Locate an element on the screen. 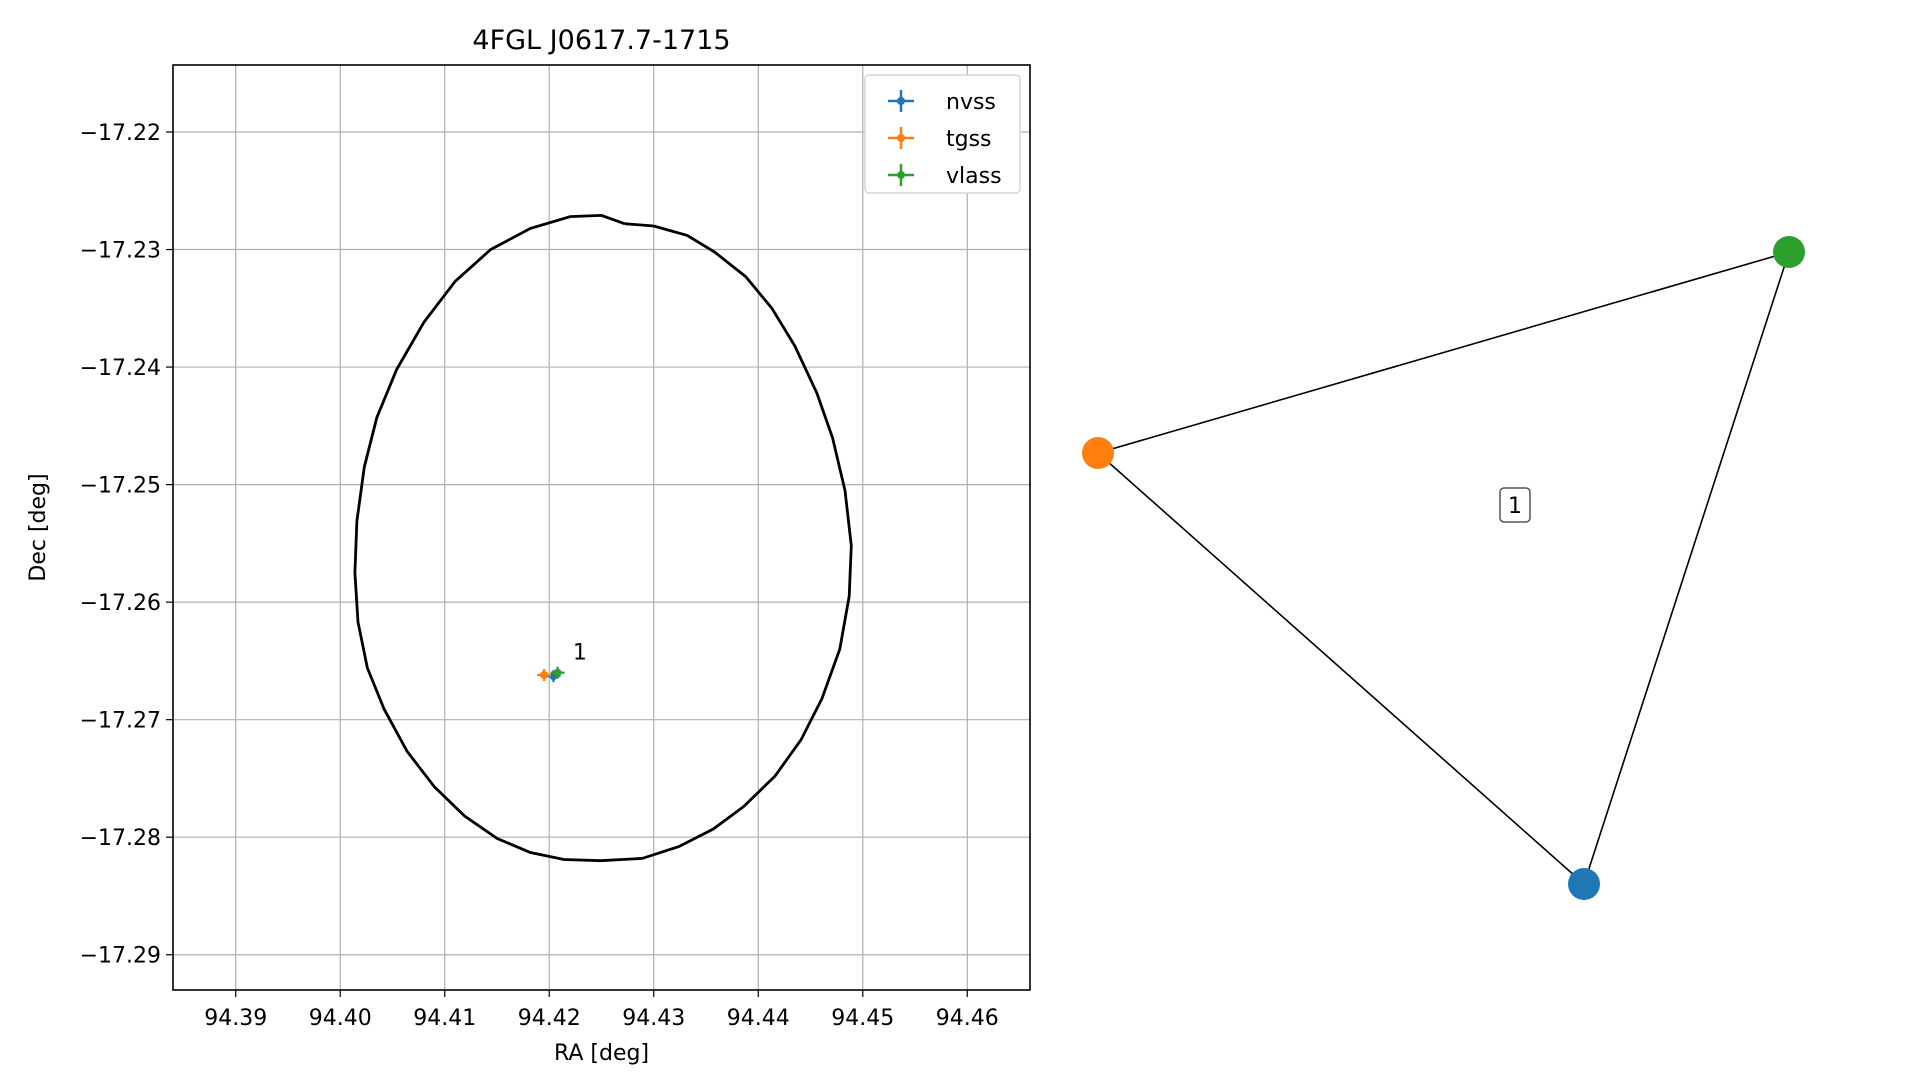 The width and height of the screenshot is (1919, 1080). y-tick-label: −17.23 is located at coordinates (120, 251).